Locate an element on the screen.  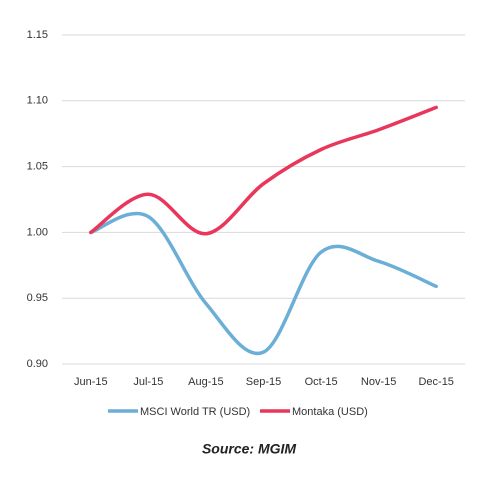
x-tick-label: Nov-15 is located at coordinates (378, 382).